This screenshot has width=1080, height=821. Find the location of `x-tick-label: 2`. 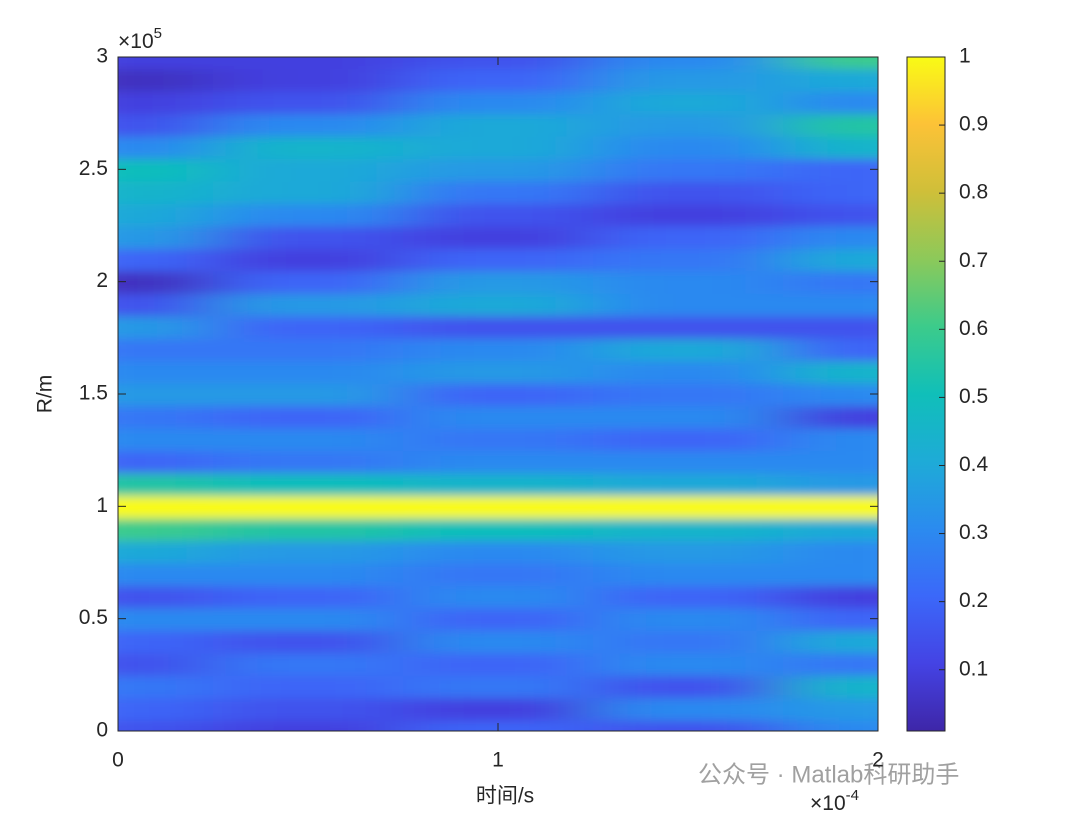

x-tick-label: 2 is located at coordinates (878, 760).